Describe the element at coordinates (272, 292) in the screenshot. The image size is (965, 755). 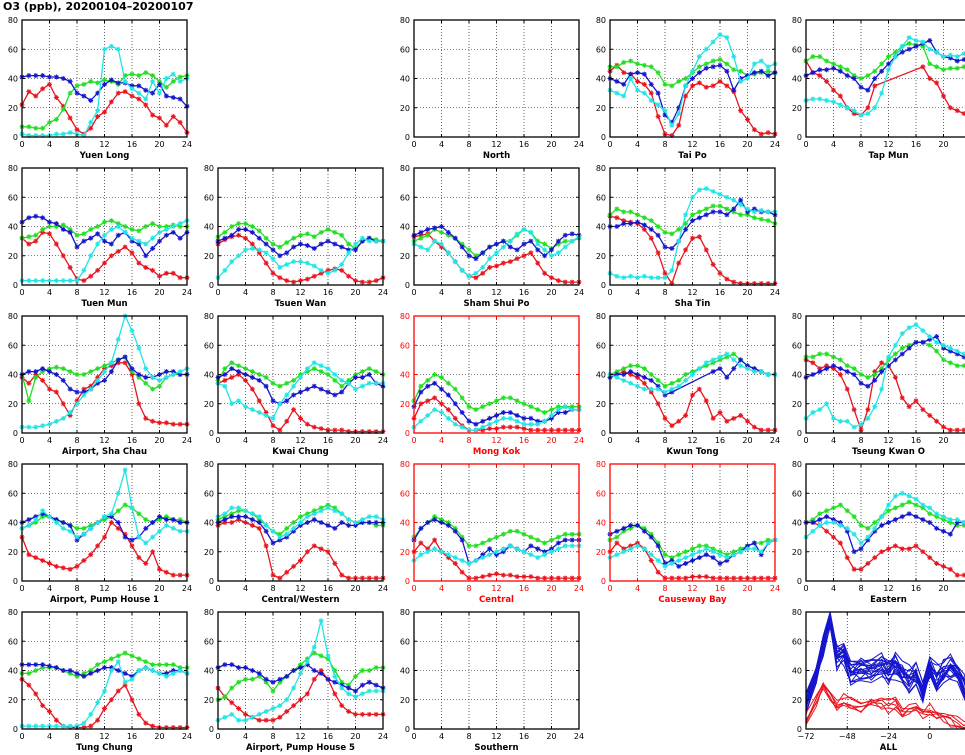
I see `x-tick-label: 8` at that location.